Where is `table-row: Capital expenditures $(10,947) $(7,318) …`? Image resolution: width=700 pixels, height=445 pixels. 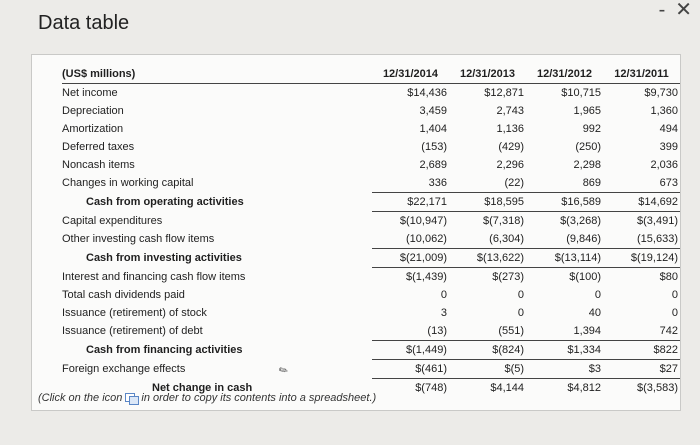
table-row: Capital expenditures $(10,947) $(7,318) … is located at coordinates (371, 221).